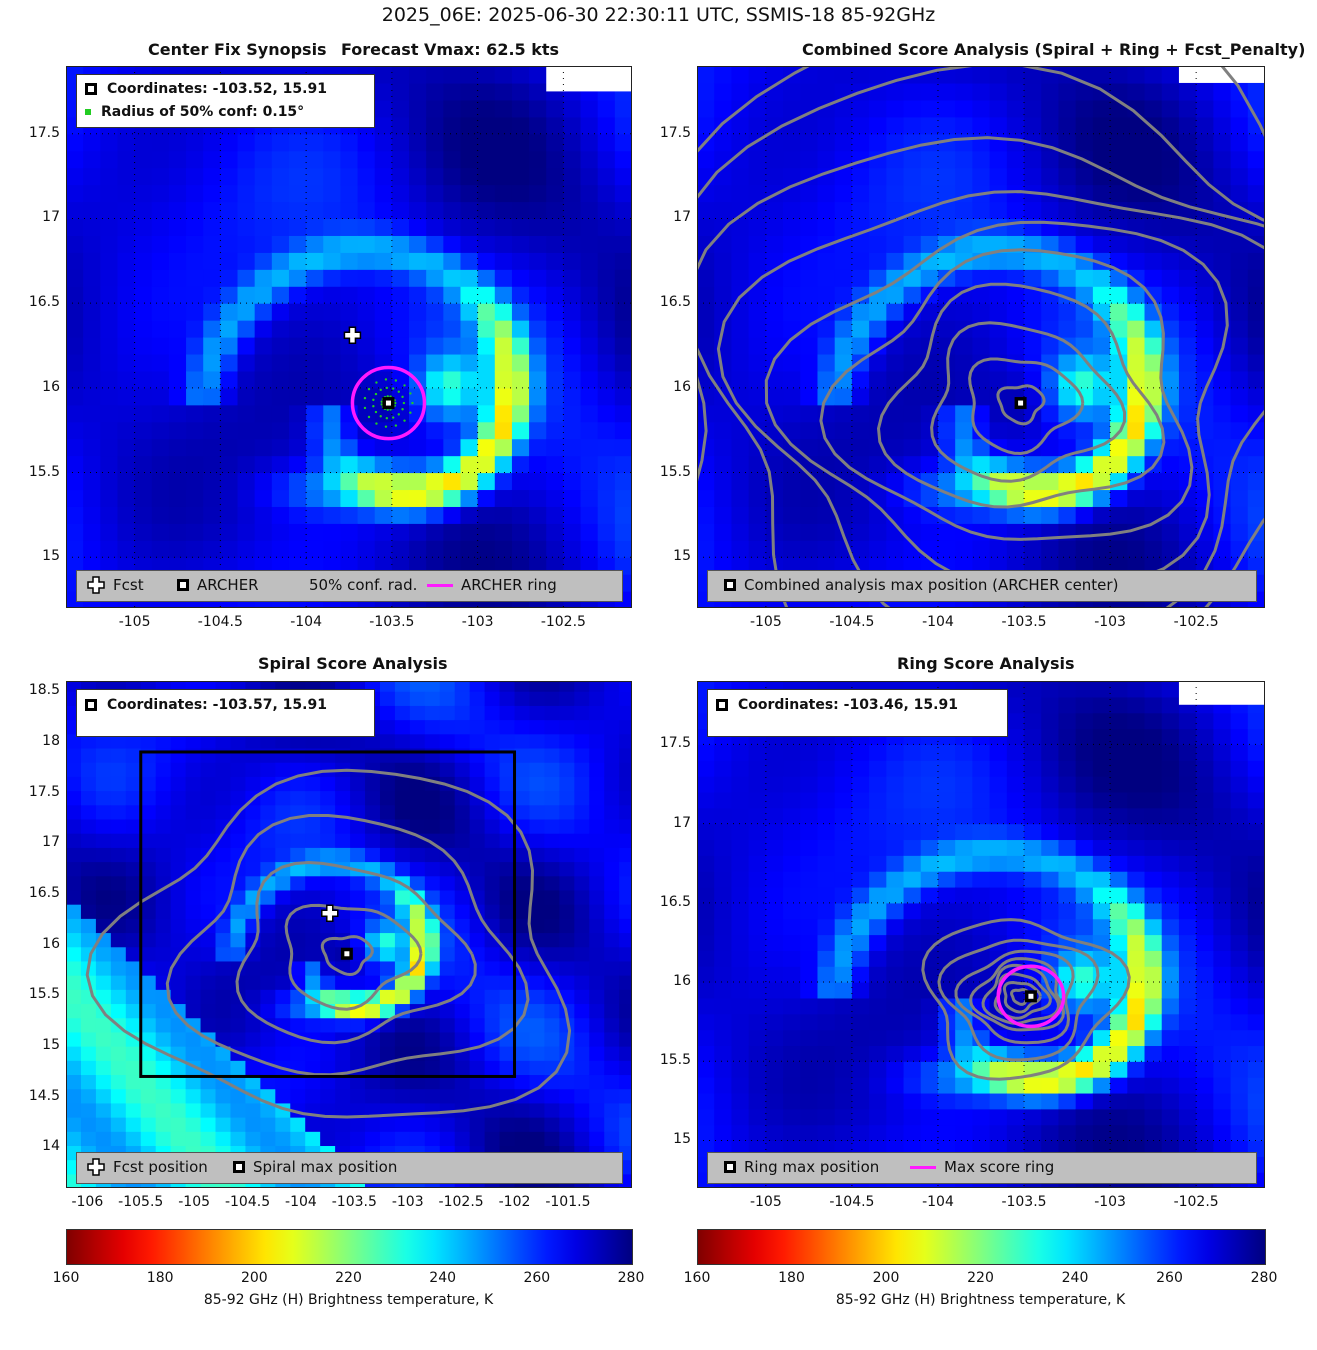 The height and width of the screenshot is (1350, 1317). I want to click on score-contours, so click(328, 943).